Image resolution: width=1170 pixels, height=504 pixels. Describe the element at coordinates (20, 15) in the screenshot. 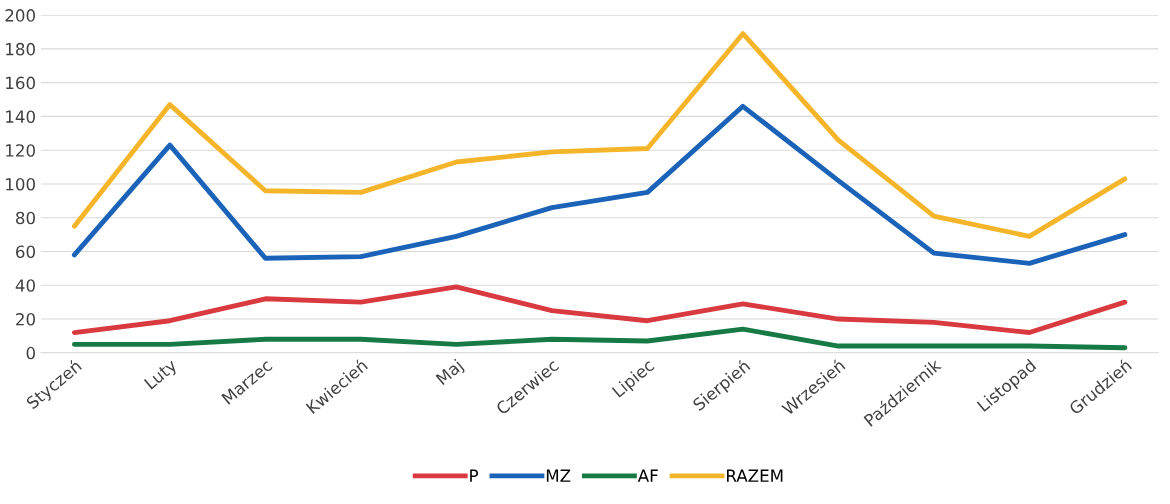

I see `y-tick-label: 200` at that location.